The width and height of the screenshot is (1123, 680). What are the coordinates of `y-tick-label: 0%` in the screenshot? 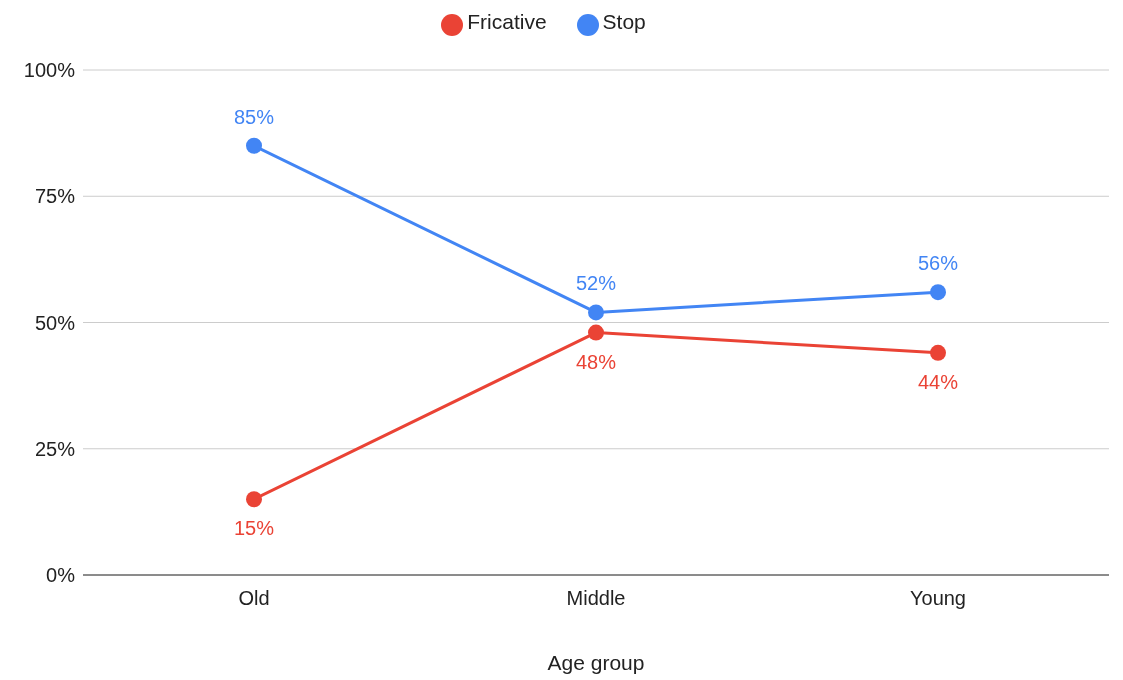 It's located at (61, 575).